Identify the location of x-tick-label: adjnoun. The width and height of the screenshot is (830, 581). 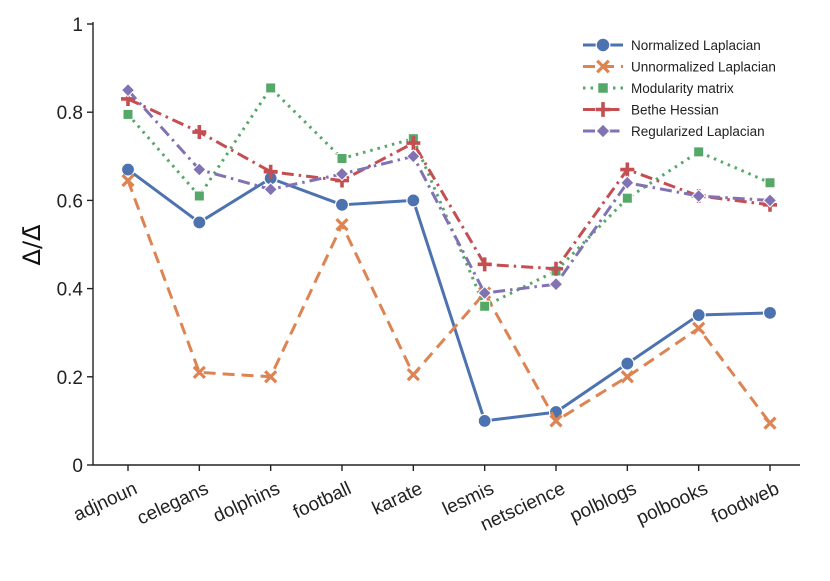
(105, 502).